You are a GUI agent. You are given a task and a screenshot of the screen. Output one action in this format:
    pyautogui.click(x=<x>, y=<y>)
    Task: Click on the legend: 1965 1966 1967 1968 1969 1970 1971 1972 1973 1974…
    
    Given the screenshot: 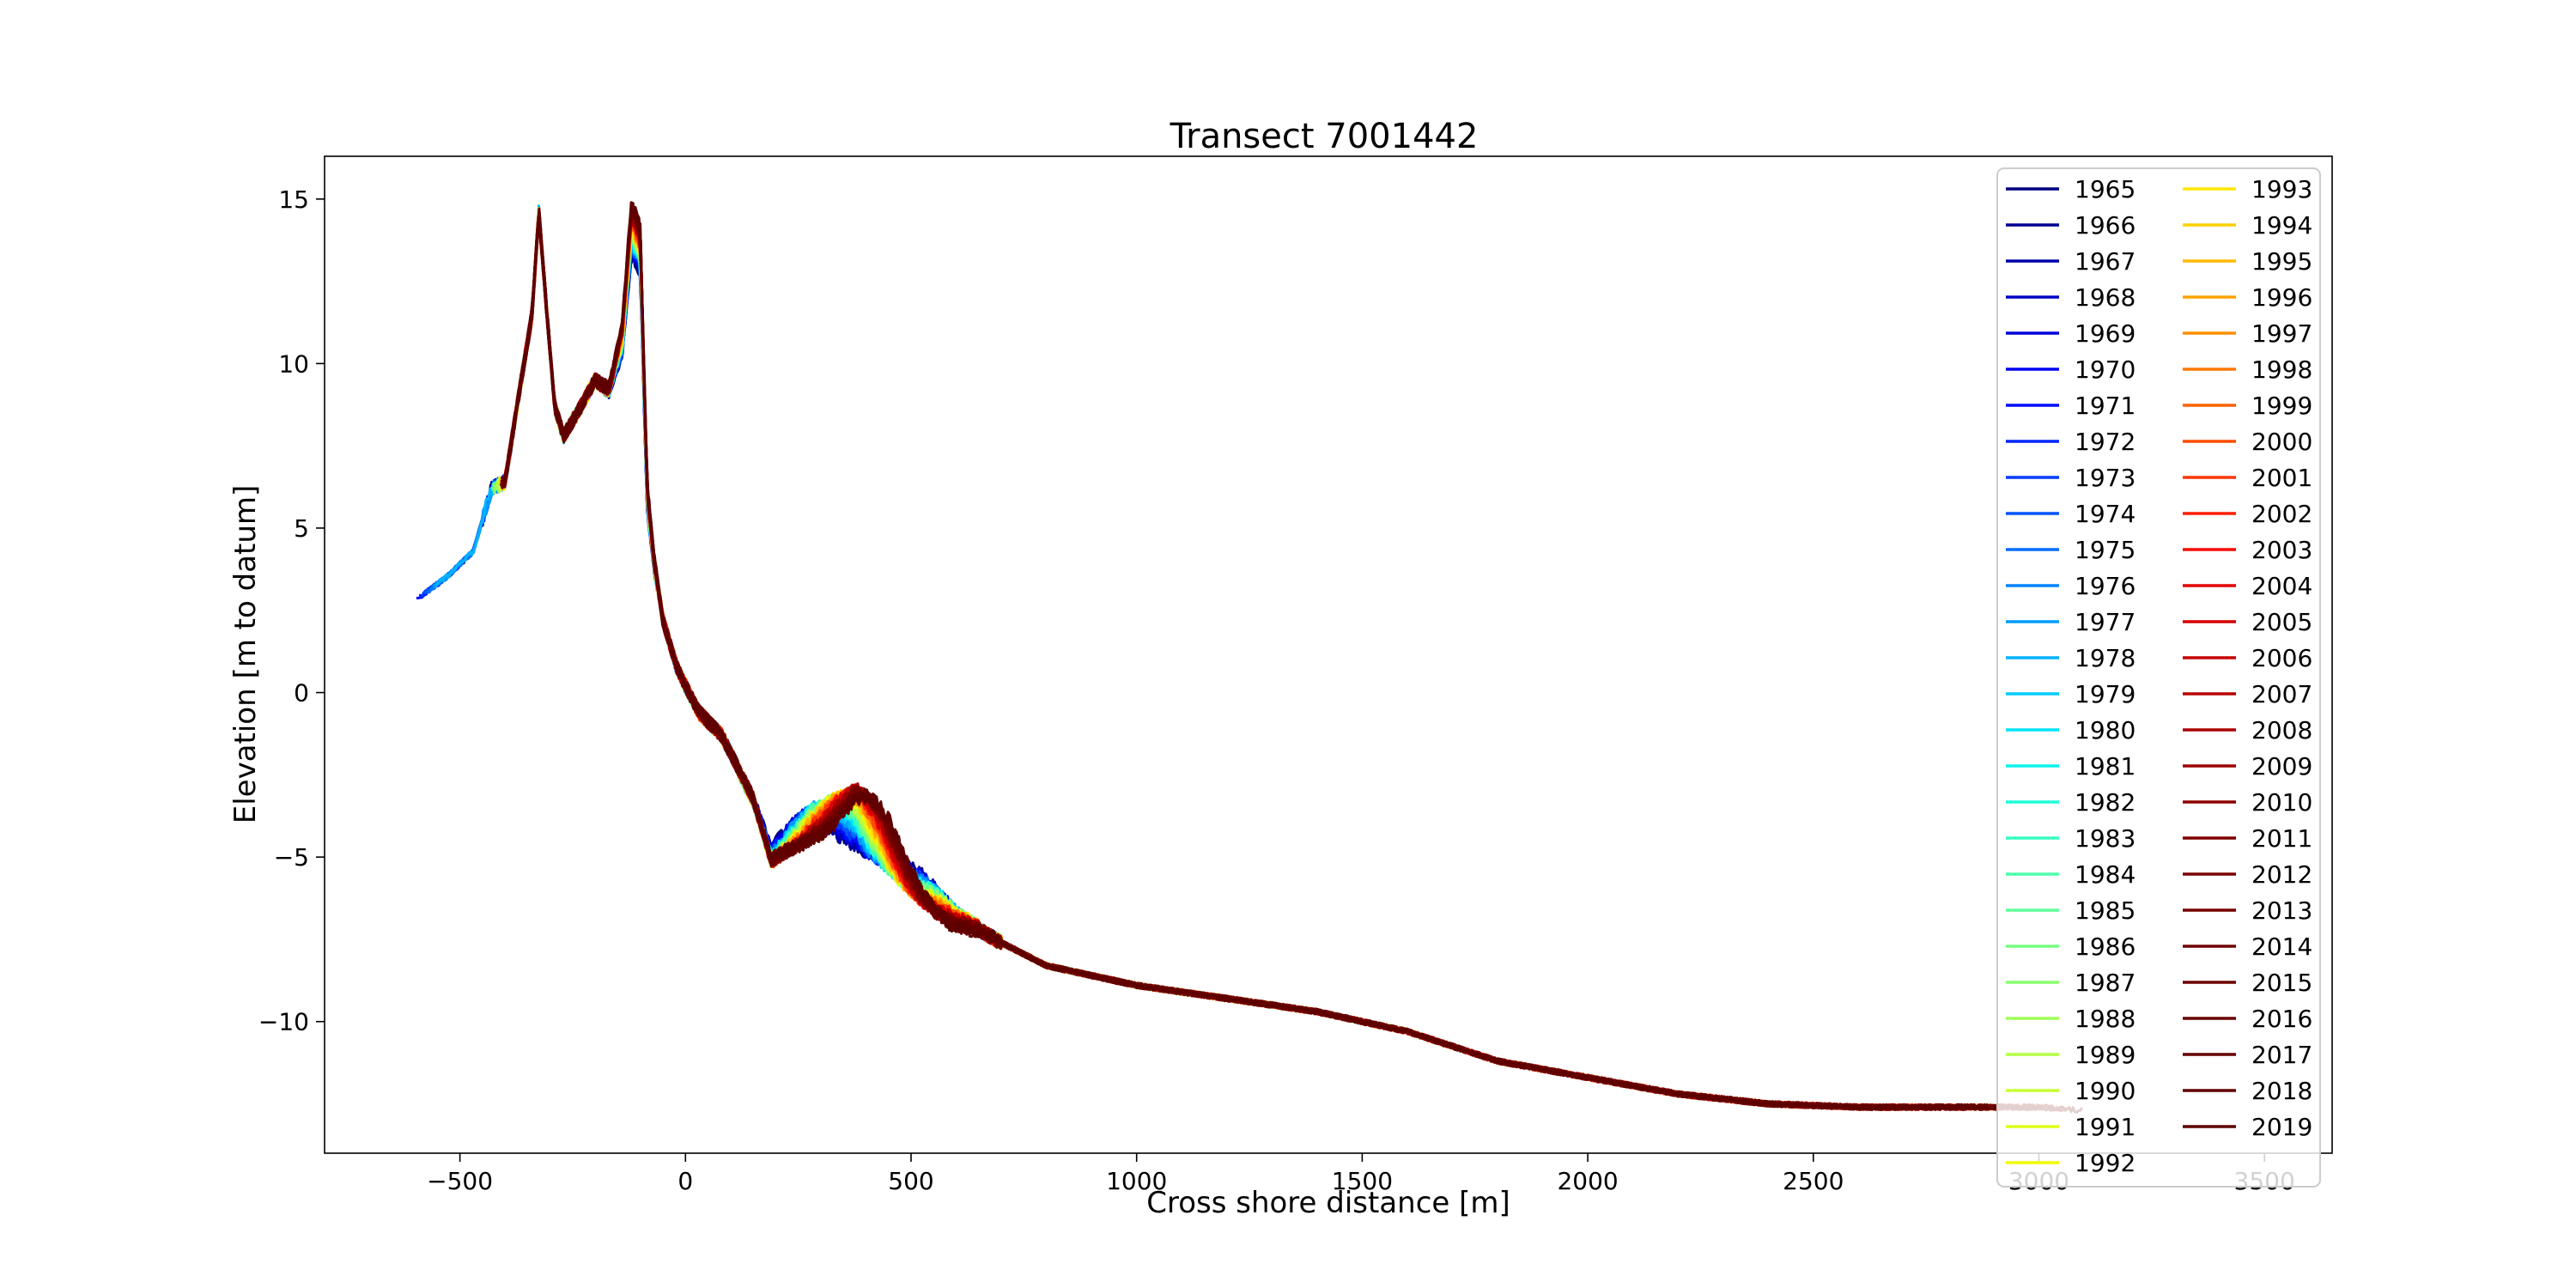 What is the action you would take?
    pyautogui.click(x=2158, y=678)
    